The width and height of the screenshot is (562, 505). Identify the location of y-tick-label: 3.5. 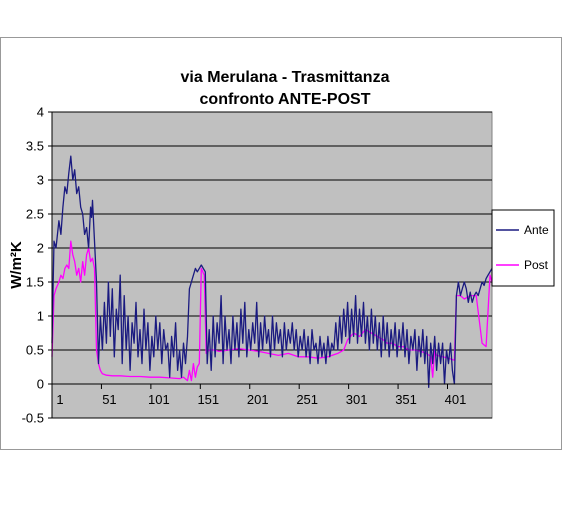
(35, 146).